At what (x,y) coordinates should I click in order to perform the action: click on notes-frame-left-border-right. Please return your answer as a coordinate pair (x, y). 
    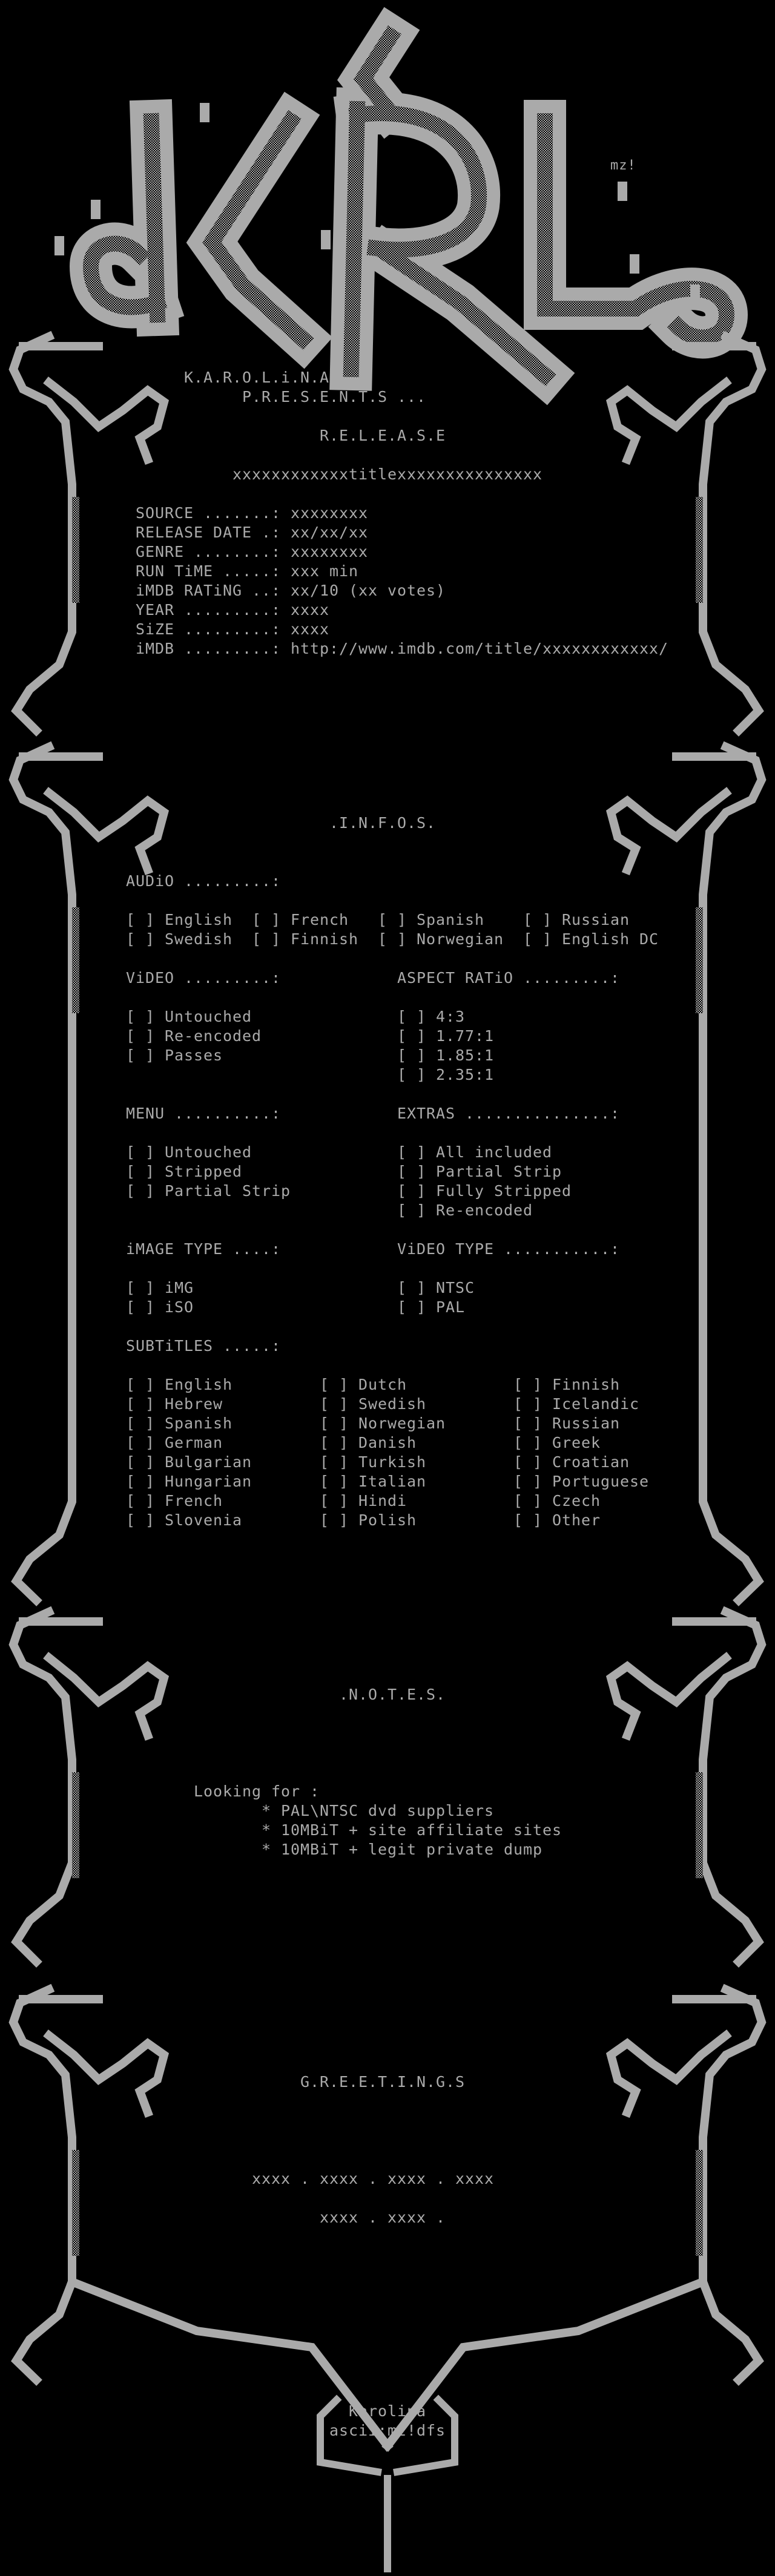
    Looking at the image, I should click on (733, 1787).